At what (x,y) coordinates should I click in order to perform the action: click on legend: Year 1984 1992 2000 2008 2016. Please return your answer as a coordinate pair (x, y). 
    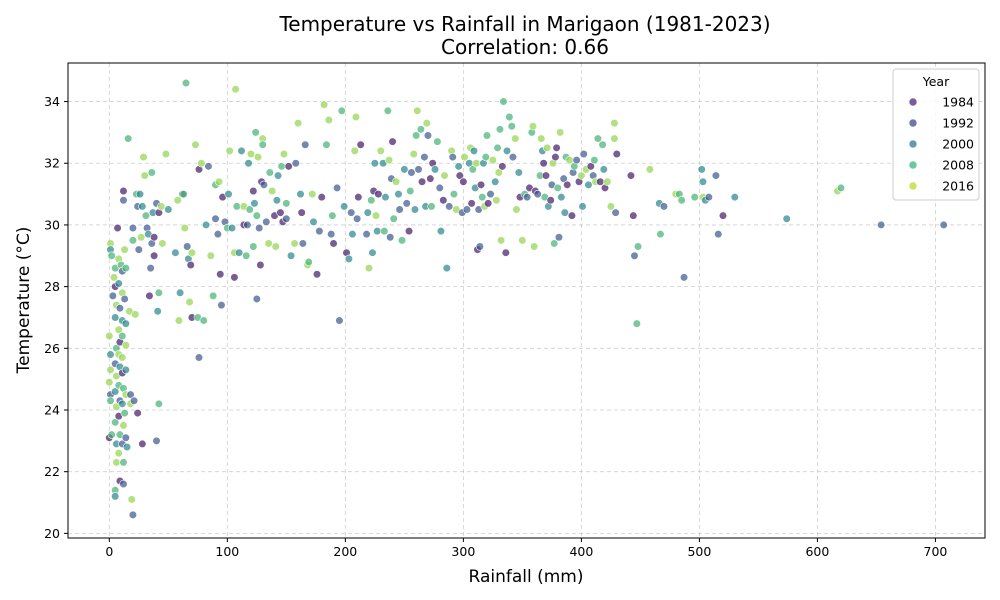
    Looking at the image, I should click on (936, 134).